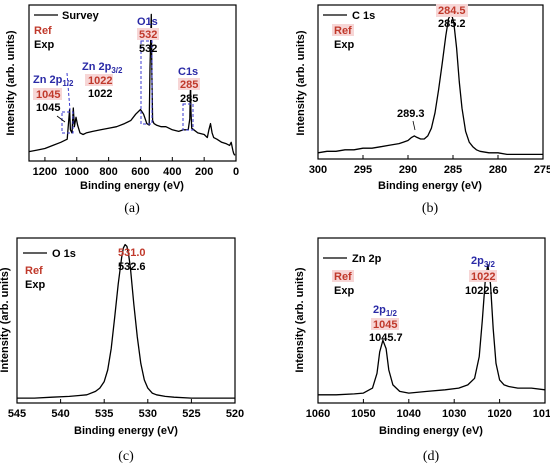 The image size is (550, 472). What do you see at coordinates (148, 49) in the screenshot?
I see `panel-a-o1s-exp: 532` at bounding box center [148, 49].